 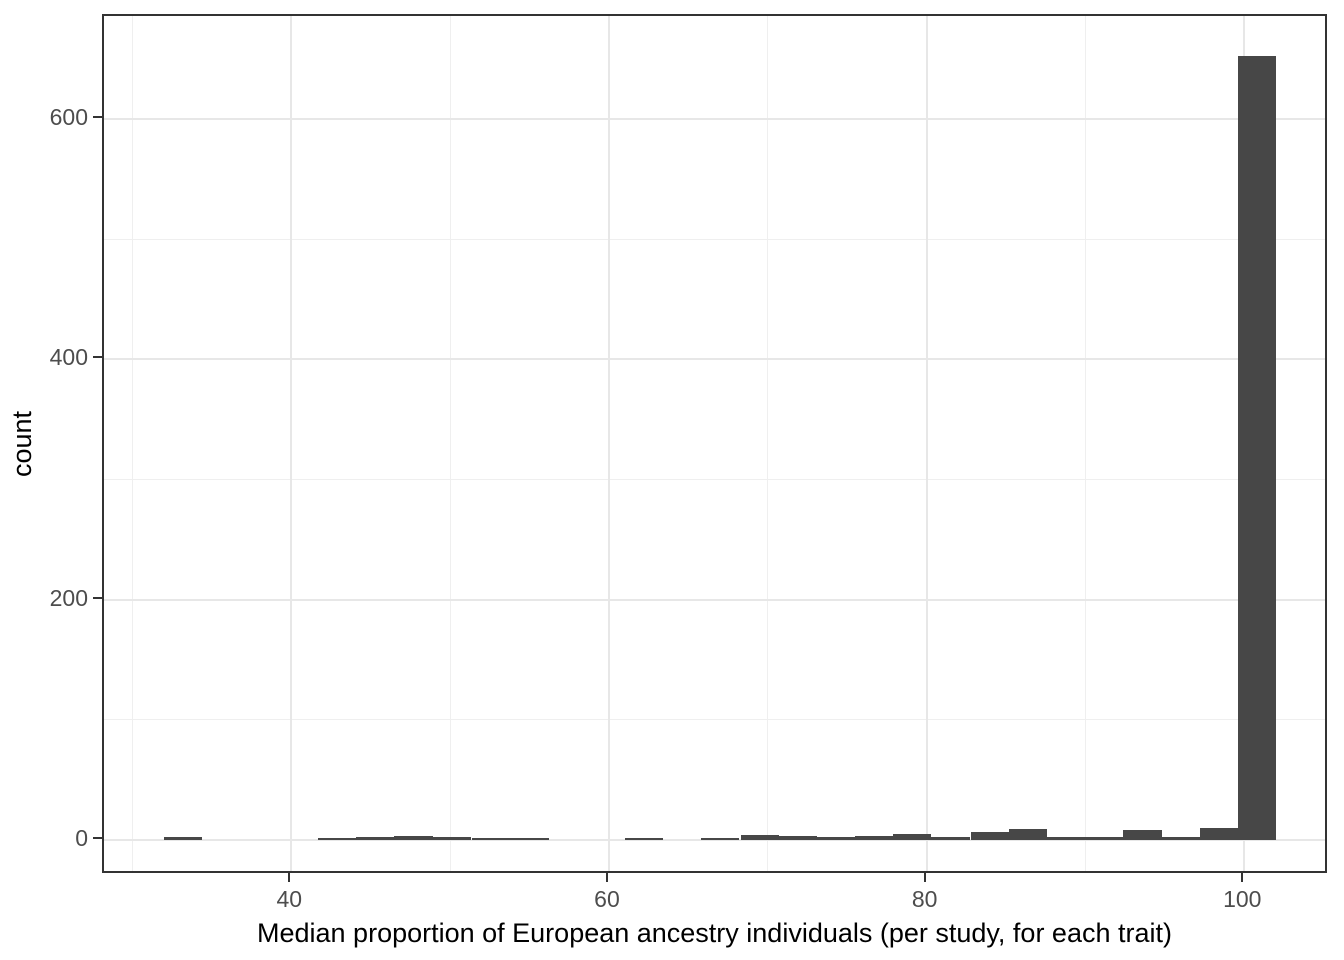 I want to click on y-axis-tick-label: 600, so click(x=68, y=117).